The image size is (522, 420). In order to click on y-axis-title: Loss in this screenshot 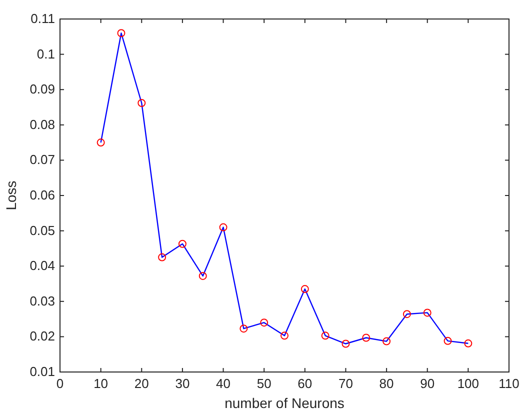, I will do `click(11, 195)`.